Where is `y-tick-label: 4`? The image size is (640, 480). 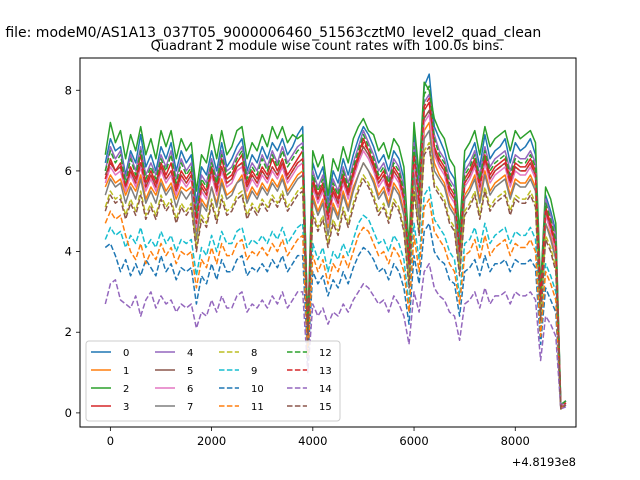 y-tick-label: 4 is located at coordinates (68, 252).